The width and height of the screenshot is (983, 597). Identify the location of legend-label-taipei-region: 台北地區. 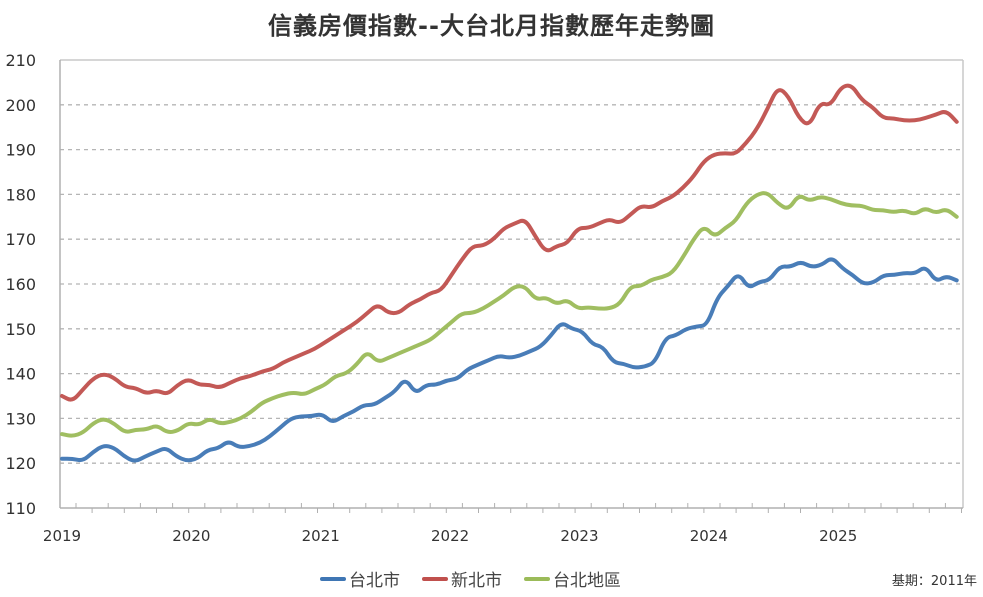
(587, 581).